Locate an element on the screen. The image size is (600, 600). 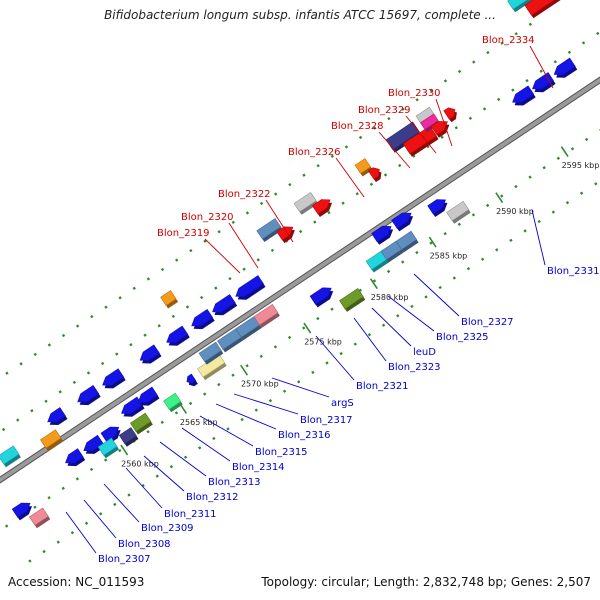
kbp-tick-label: 2585 kbp is located at coordinates (449, 255).